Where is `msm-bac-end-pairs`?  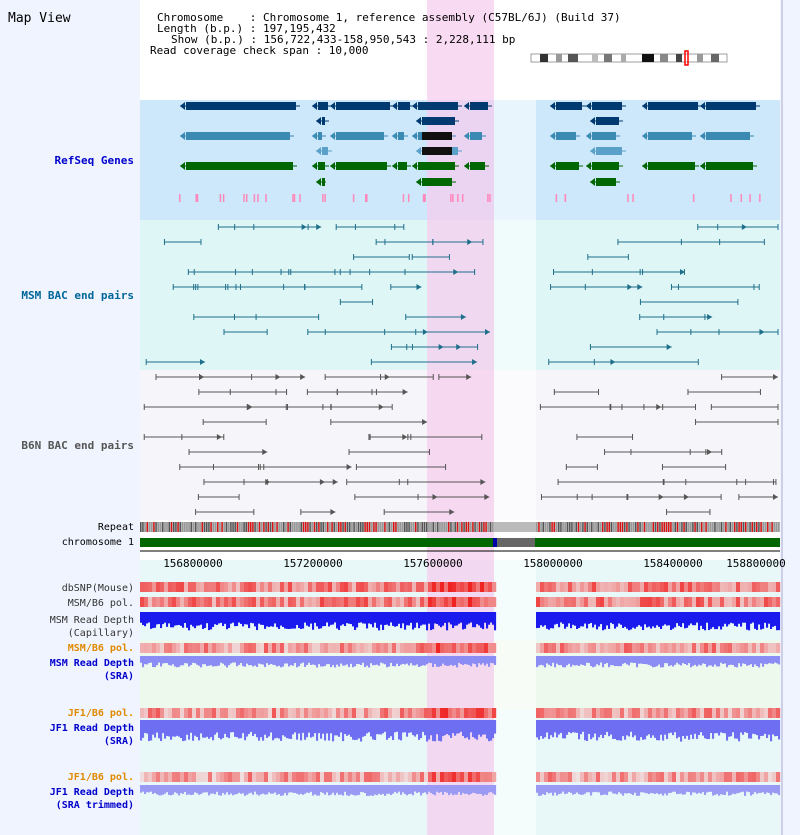
msm-bac-end-pairs is located at coordinates (462, 294).